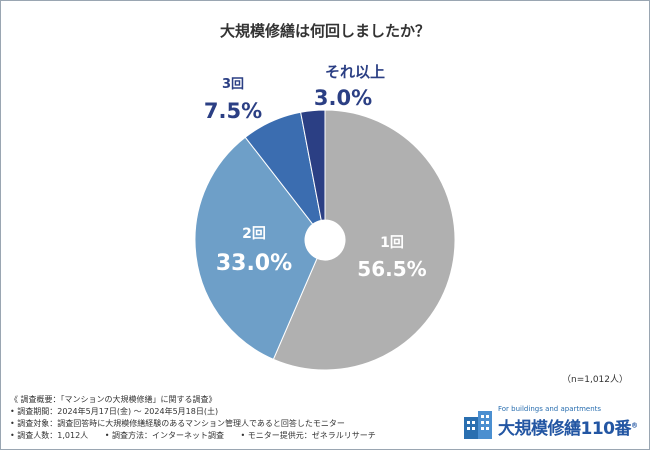 This screenshot has height=450, width=650. I want to click on logo-brand: 大規模修繕110番®, so click(568, 426).